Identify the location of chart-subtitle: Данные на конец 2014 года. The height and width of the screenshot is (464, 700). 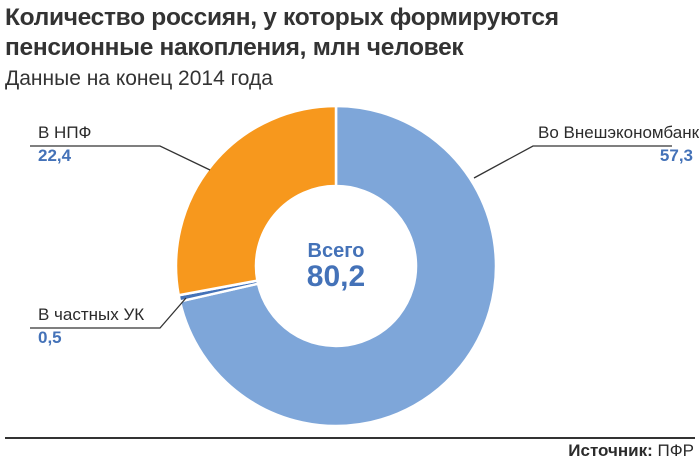
(139, 78).